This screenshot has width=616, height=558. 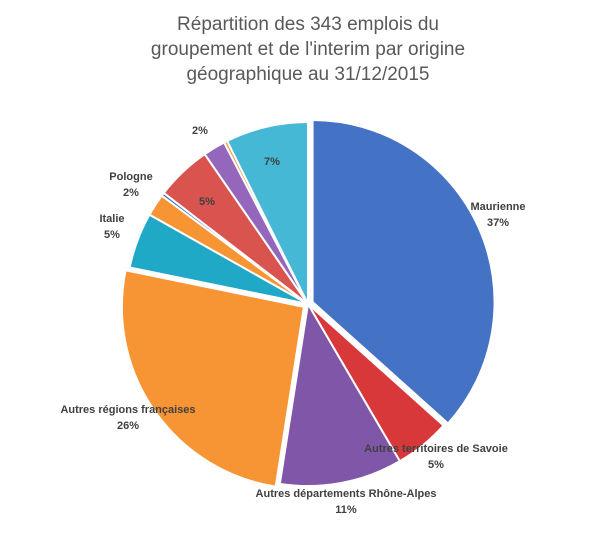 What do you see at coordinates (207, 202) in the screenshot?
I see `pie-label-7-percent: 5%` at bounding box center [207, 202].